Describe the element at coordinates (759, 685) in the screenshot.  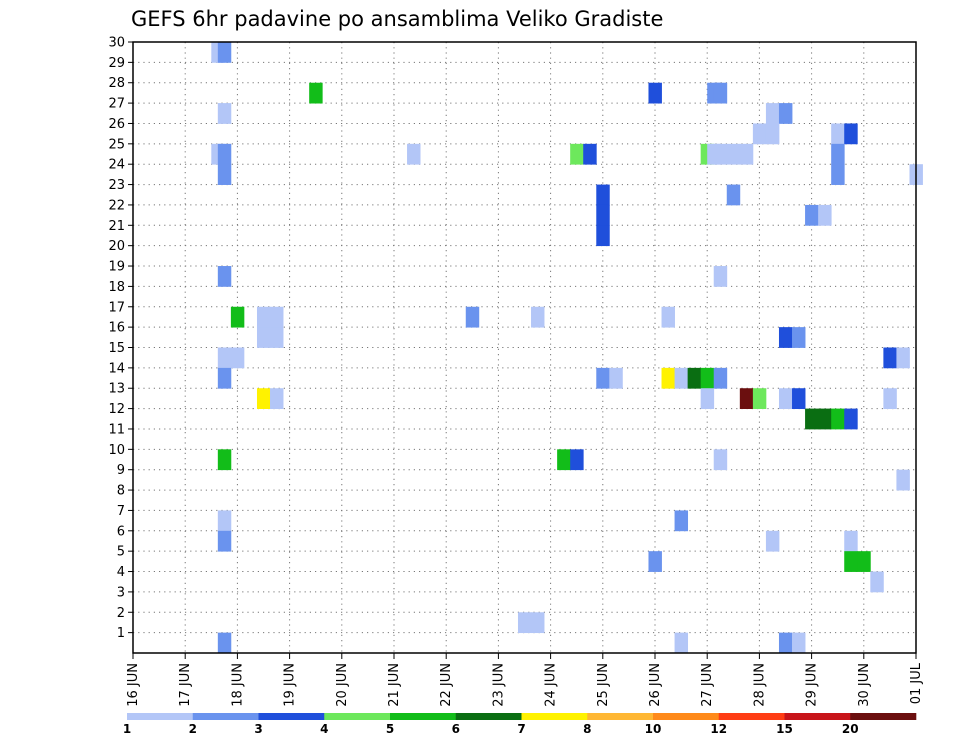
I see `x-tick-label: 28 JUN` at that location.